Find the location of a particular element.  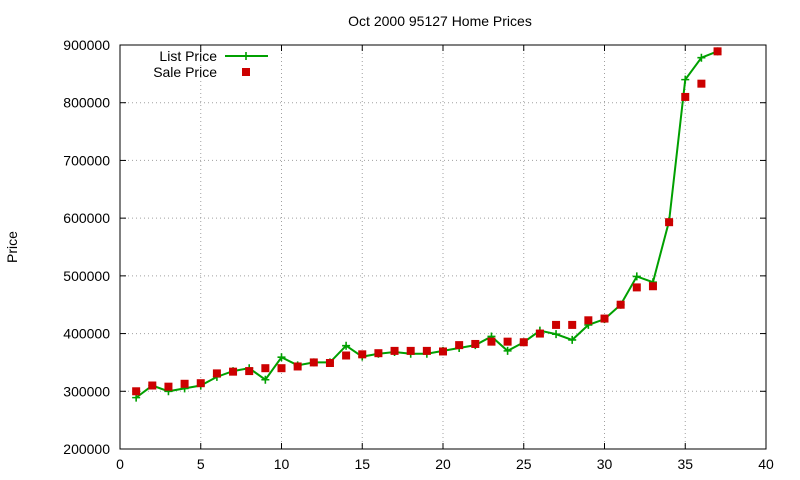

legend-sale-price-marker is located at coordinates (246, 72).